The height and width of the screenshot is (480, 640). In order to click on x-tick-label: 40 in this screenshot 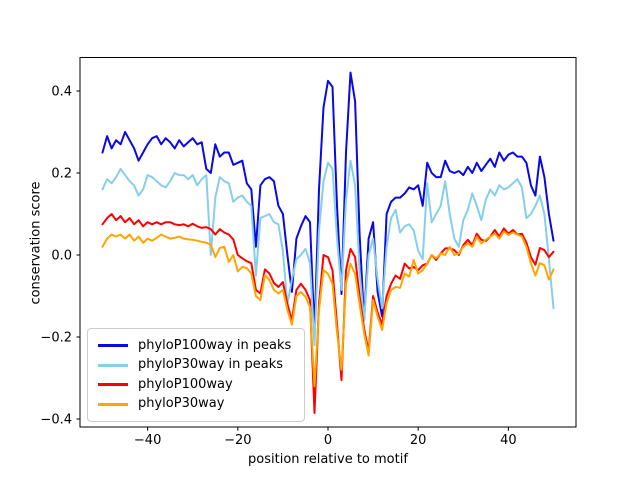, I will do `click(508, 440)`.